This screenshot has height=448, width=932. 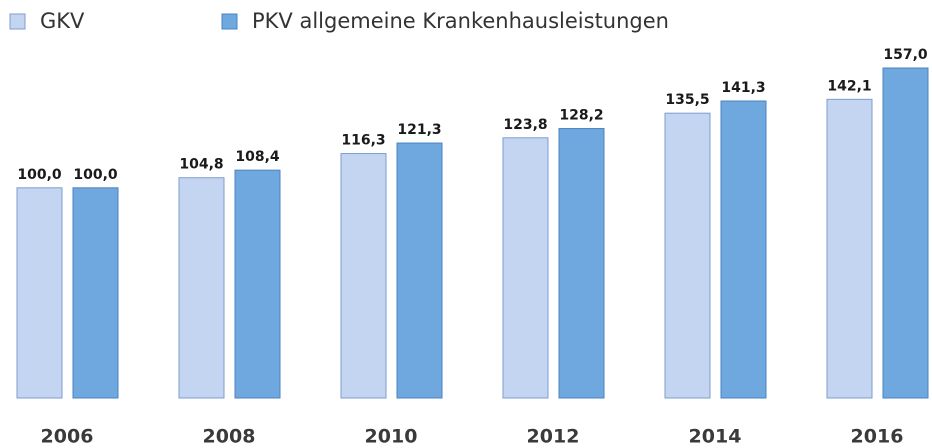 What do you see at coordinates (525, 125) in the screenshot?
I see `value-label: 123,8` at bounding box center [525, 125].